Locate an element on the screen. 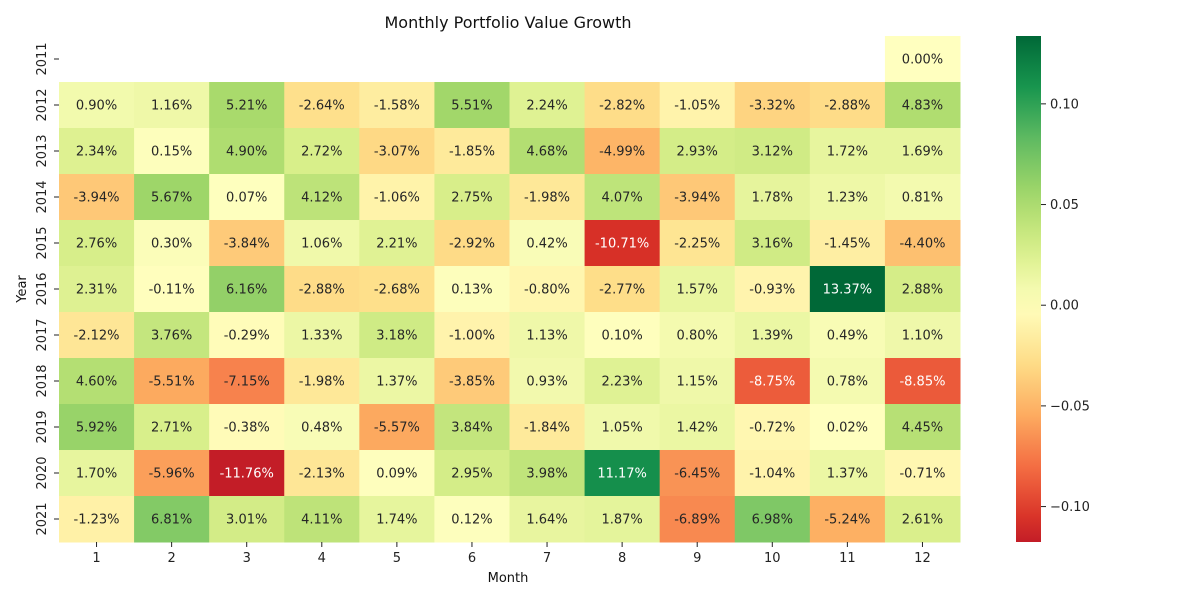 The width and height of the screenshot is (1200, 600). cell-label: -2.12% is located at coordinates (97, 336).